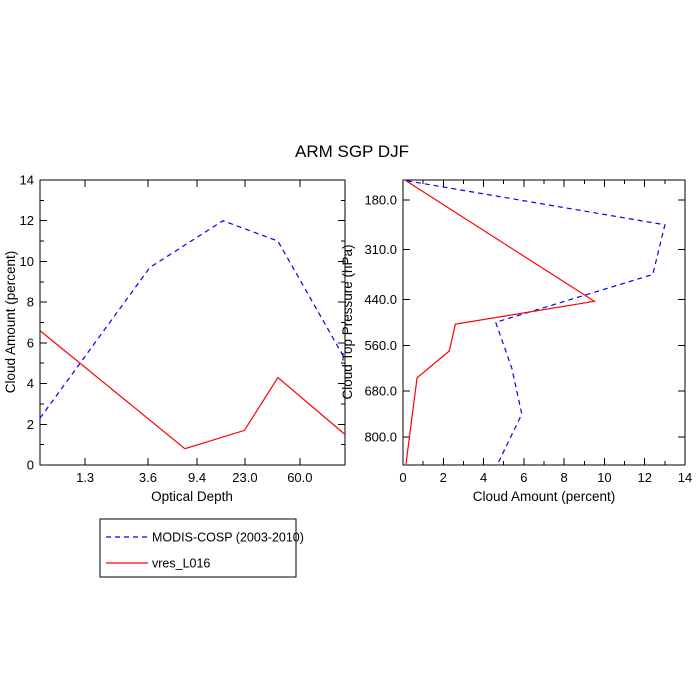 The image size is (700, 700). Describe the element at coordinates (192, 496) in the screenshot. I see `left-x-axis-label: Optical Depth` at that location.